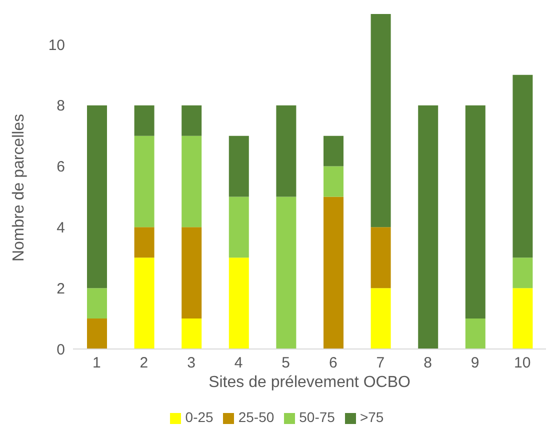 The image size is (560, 443). What do you see at coordinates (372, 417) in the screenshot?
I see `legend-label: >75` at bounding box center [372, 417].